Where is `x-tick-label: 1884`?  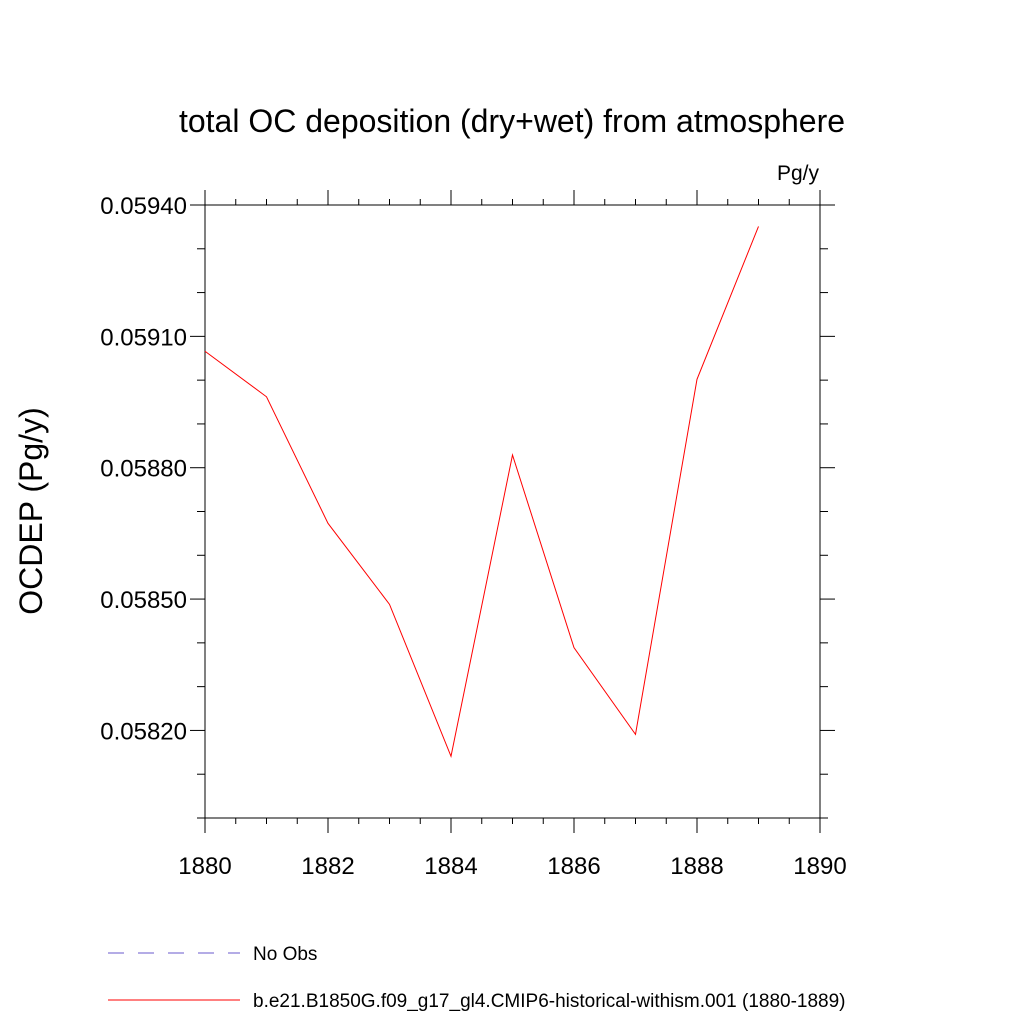 x-tick-label: 1884 is located at coordinates (450, 866).